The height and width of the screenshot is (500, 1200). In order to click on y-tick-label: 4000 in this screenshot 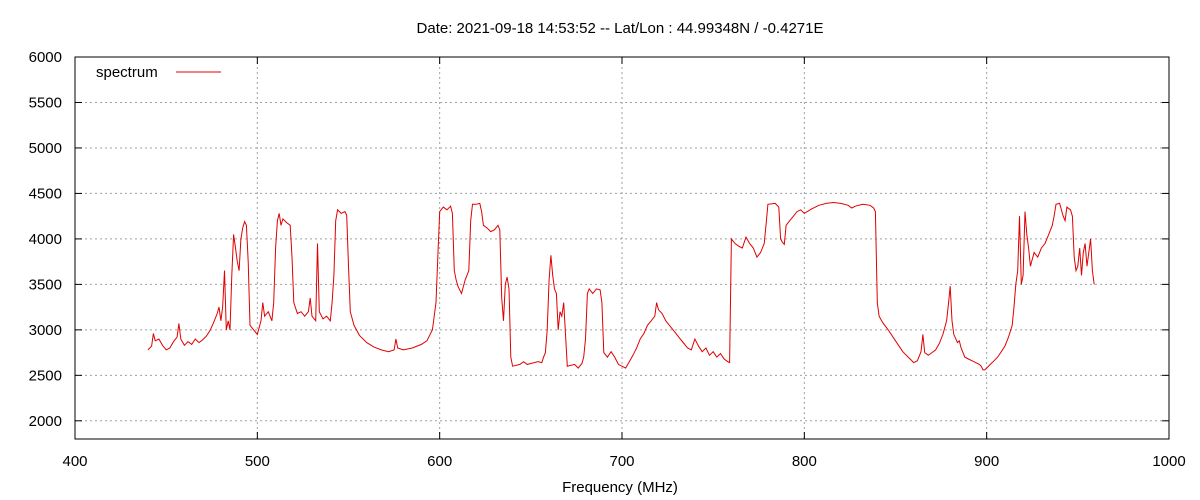, I will do `click(45, 239)`.